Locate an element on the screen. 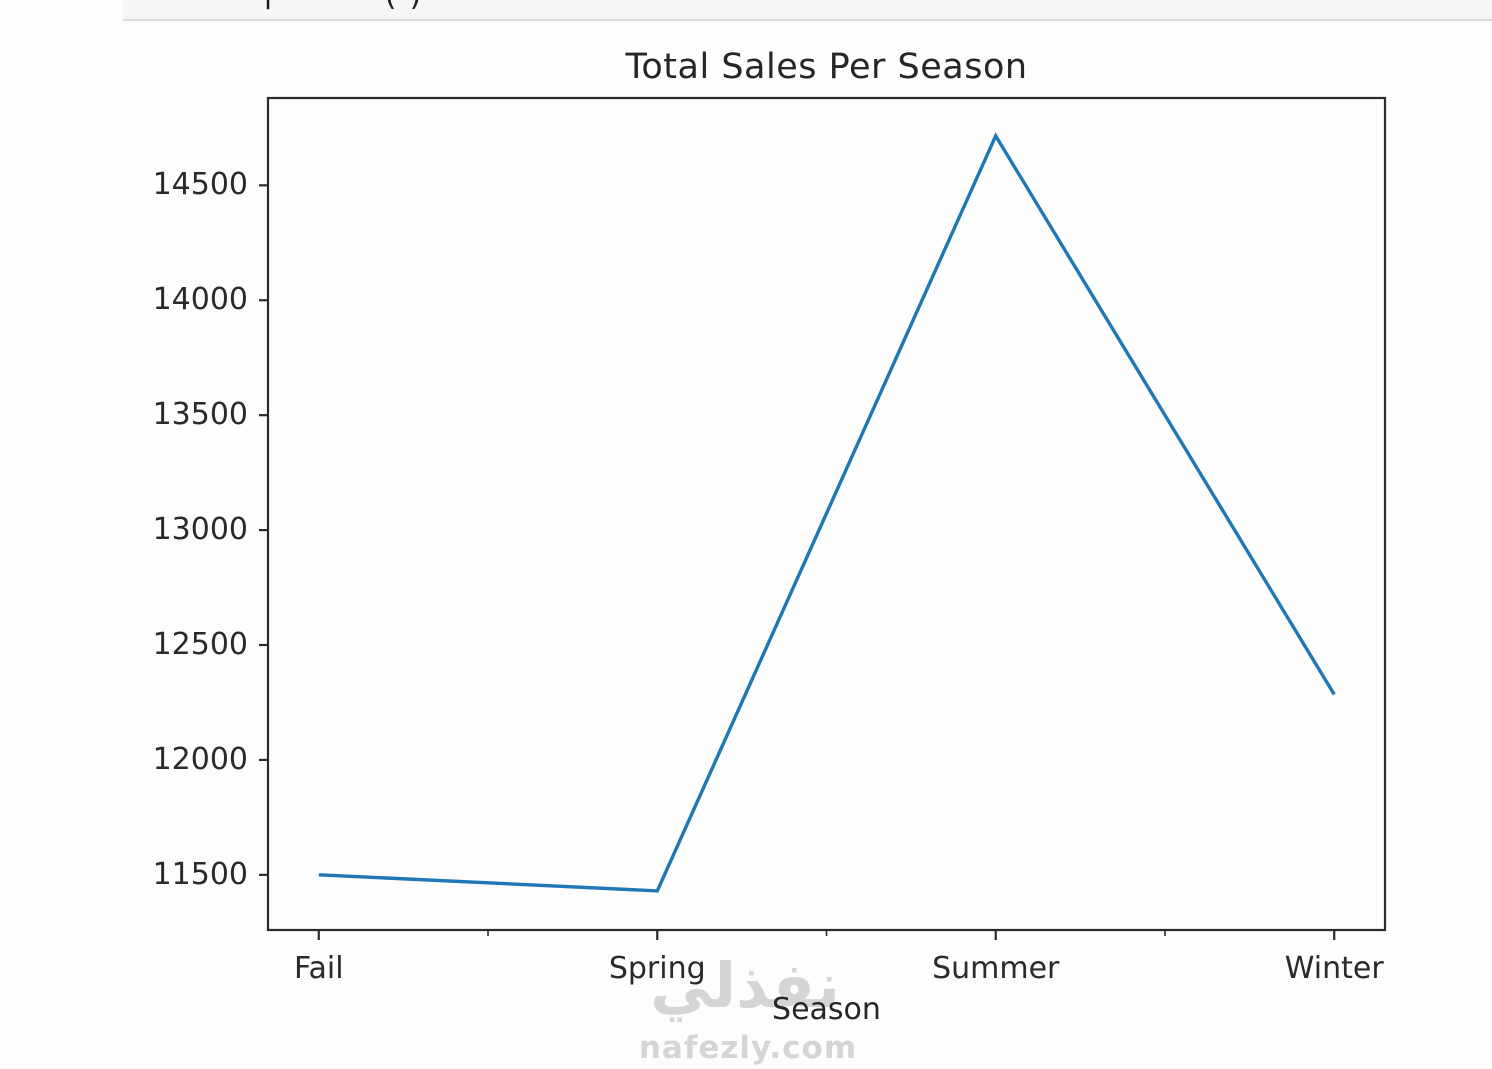 This screenshot has height=1069, width=1492. x-axis-title: Season is located at coordinates (826, 1009).